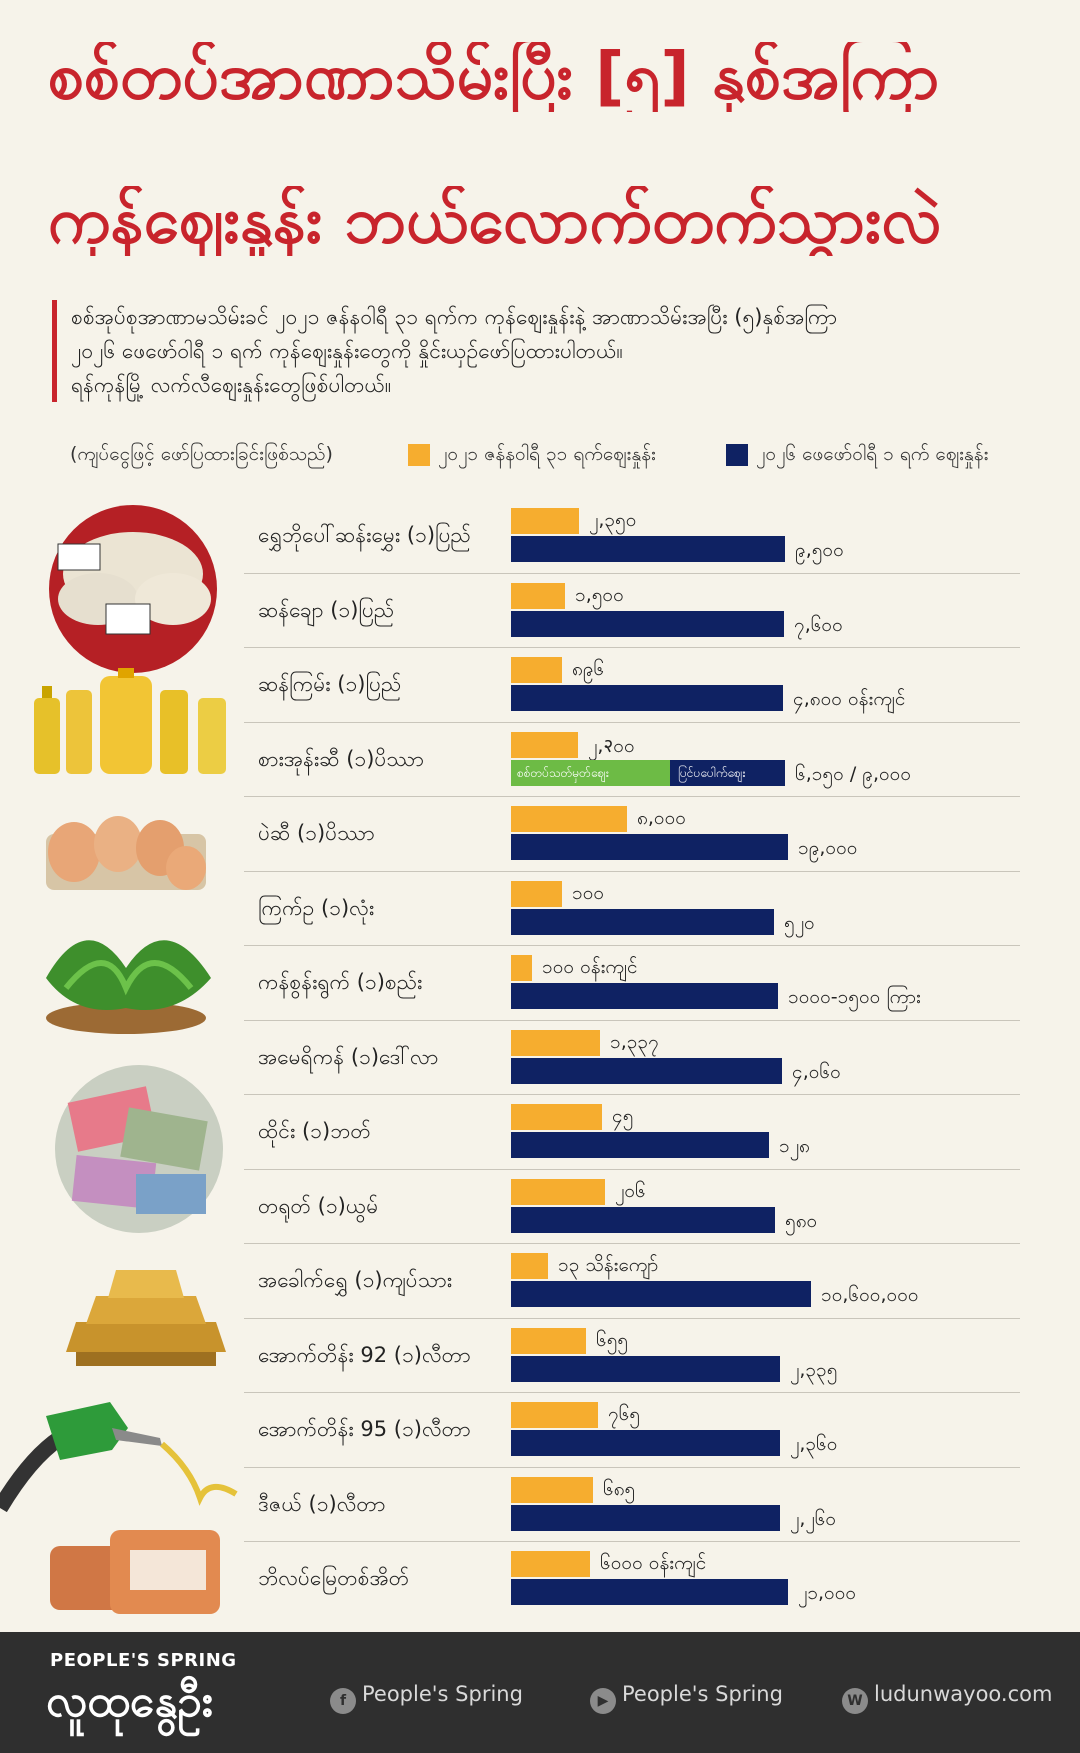 This screenshot has height=1753, width=1080. What do you see at coordinates (364, 1429) in the screenshot?
I see `row-label: အောက်တိန်း 95 (၁)လီတာ` at bounding box center [364, 1429].